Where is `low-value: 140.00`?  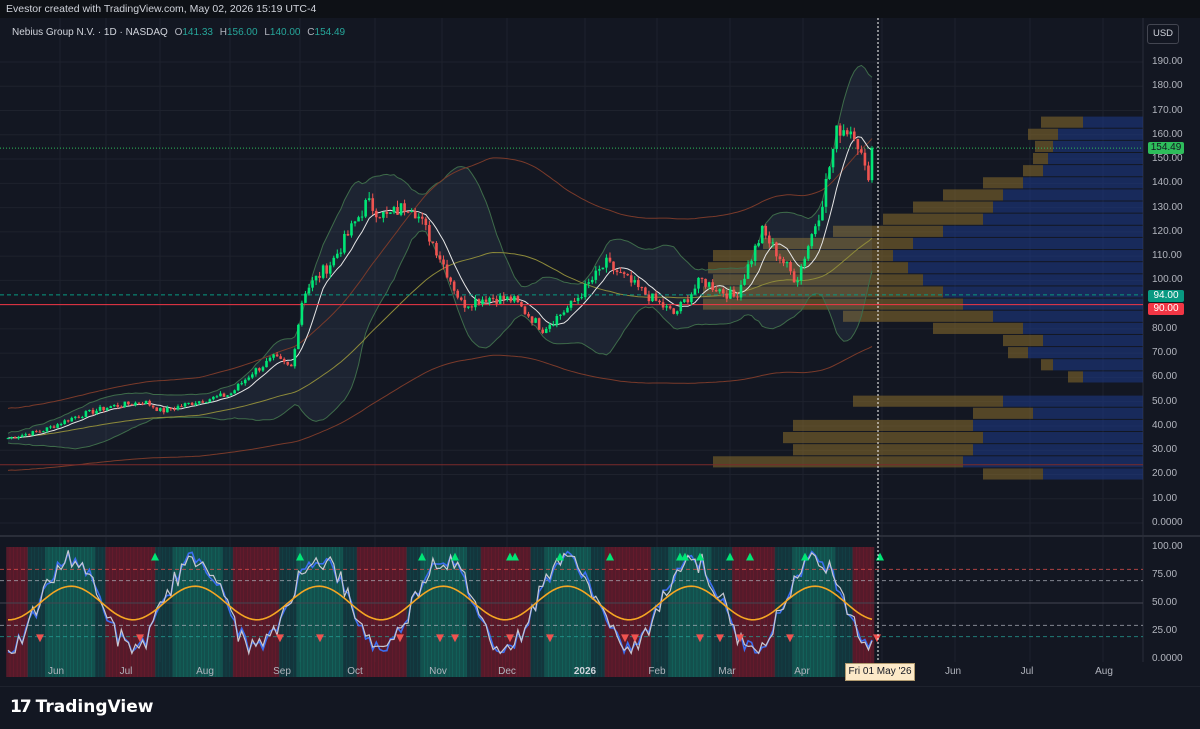
low-value: 140.00 is located at coordinates (285, 32).